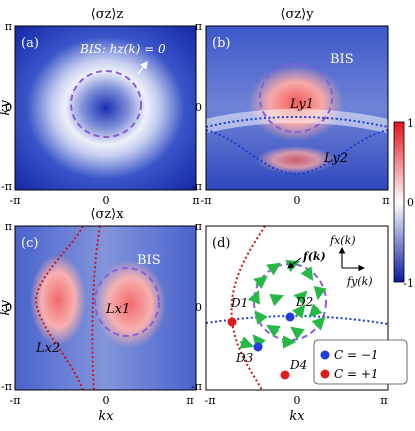  What do you see at coordinates (408, 283) in the screenshot?
I see `colorbar-tick-bot: -1` at bounding box center [408, 283].